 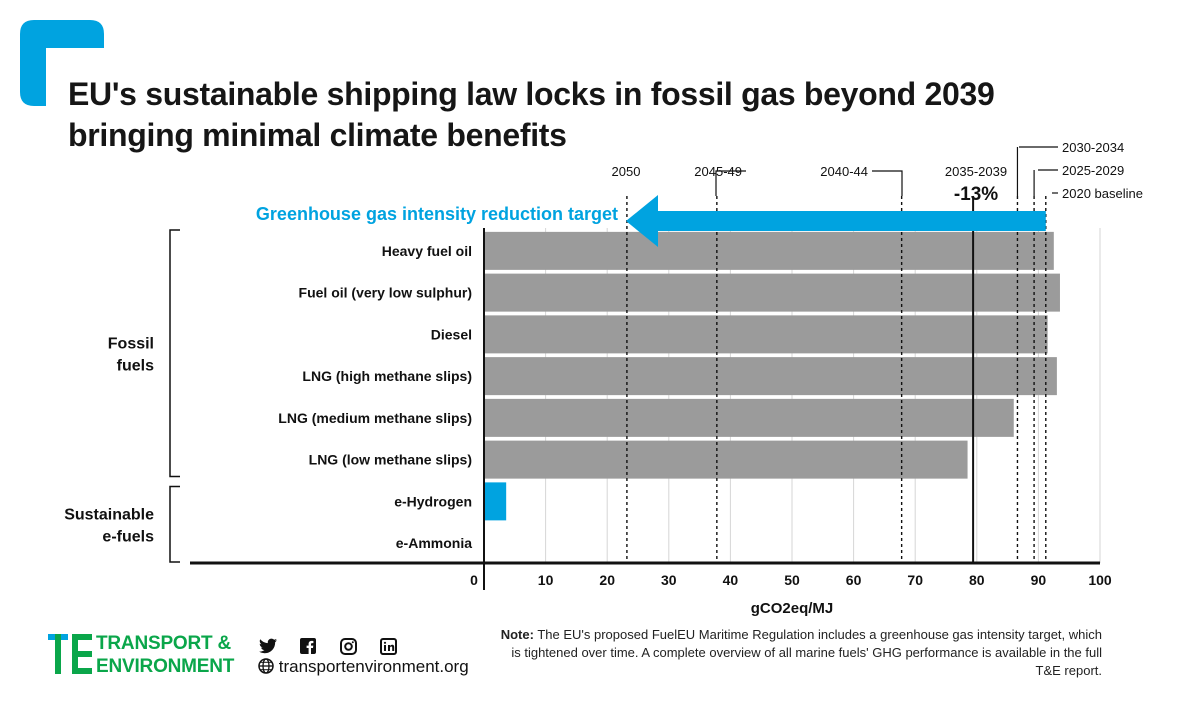 I want to click on category-label: Diesel, so click(x=451, y=334).